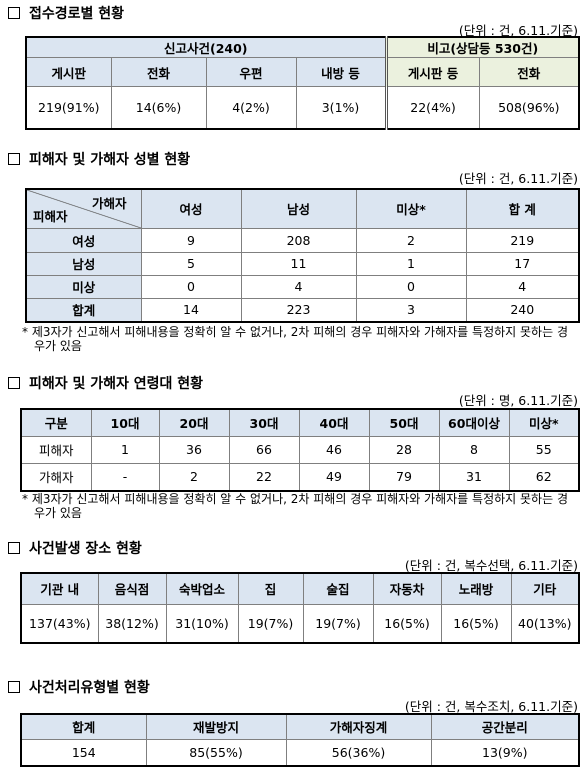 The image size is (583, 775). I want to click on data-cell: 22(4%), so click(432, 107).